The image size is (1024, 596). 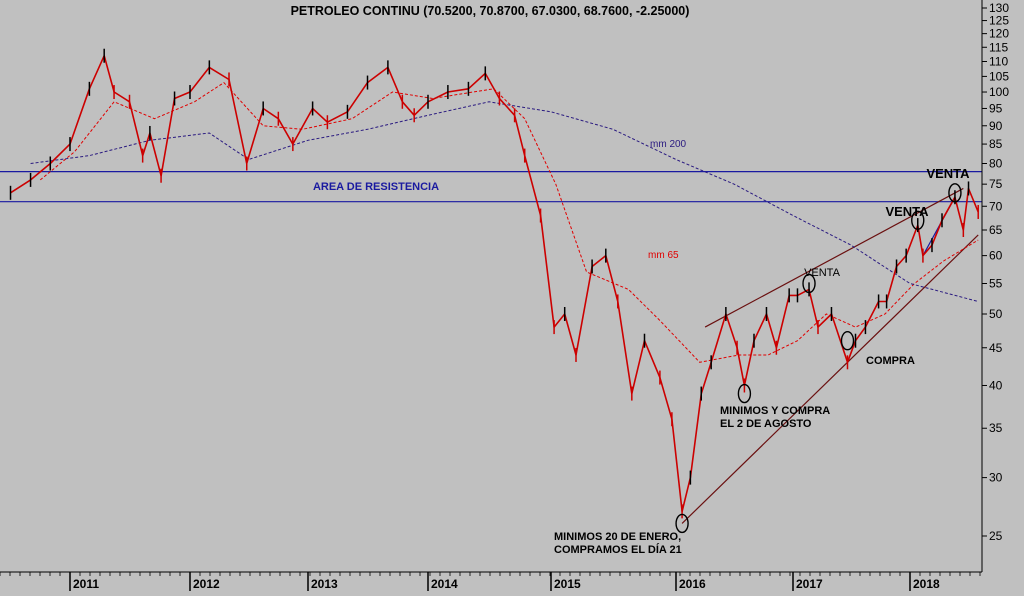 What do you see at coordinates (663, 255) in the screenshot?
I see `annotation-label: mm 65` at bounding box center [663, 255].